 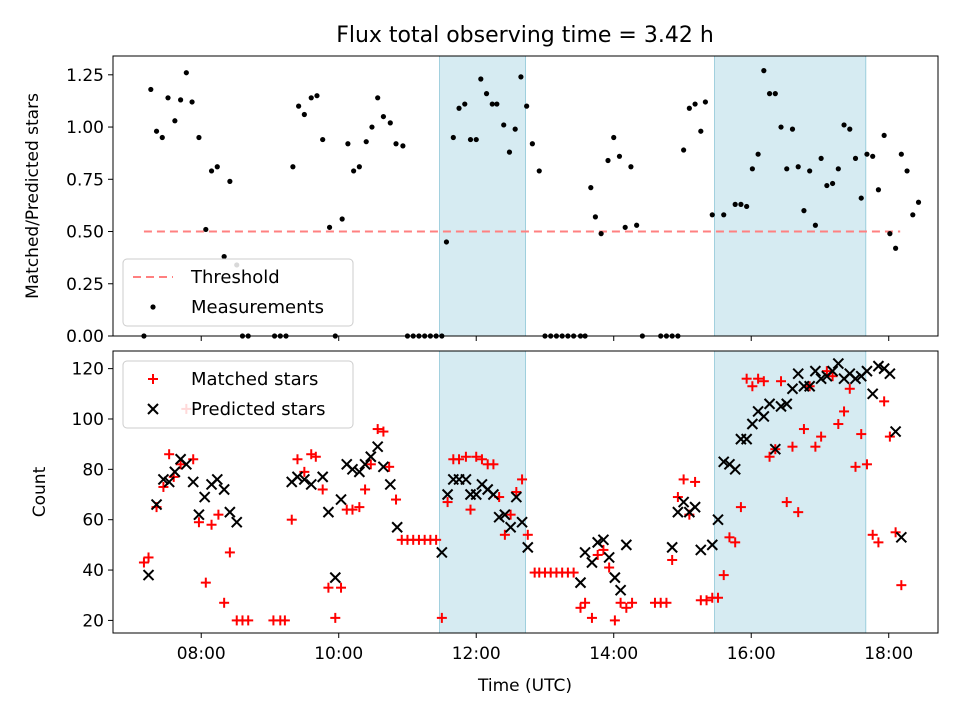 What do you see at coordinates (524, 686) in the screenshot?
I see `x-axis-label: Time (UTC)` at bounding box center [524, 686].